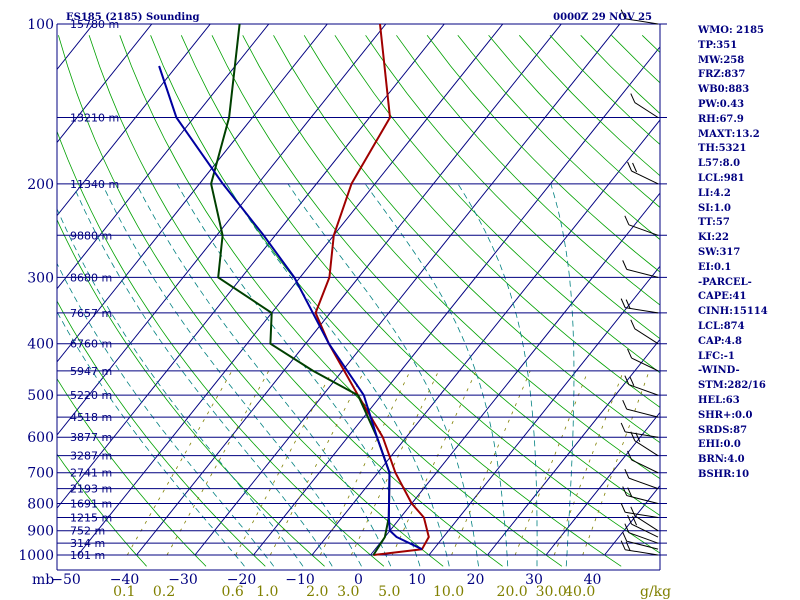 The image size is (800, 600). Describe the element at coordinates (40, 532) in the screenshot. I see `pressure-tick-label: 900` at that location.